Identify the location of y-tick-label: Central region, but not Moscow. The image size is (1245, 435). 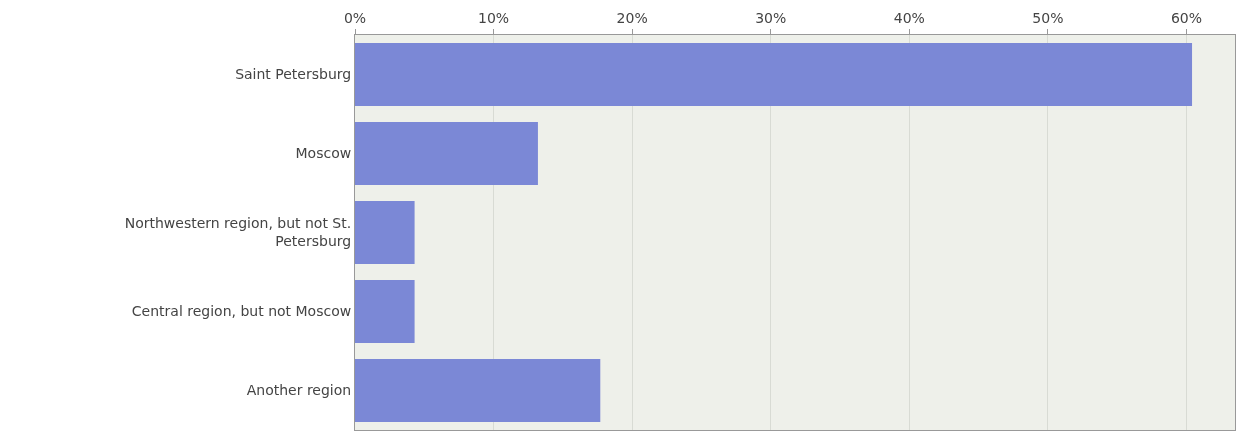
(241, 311).